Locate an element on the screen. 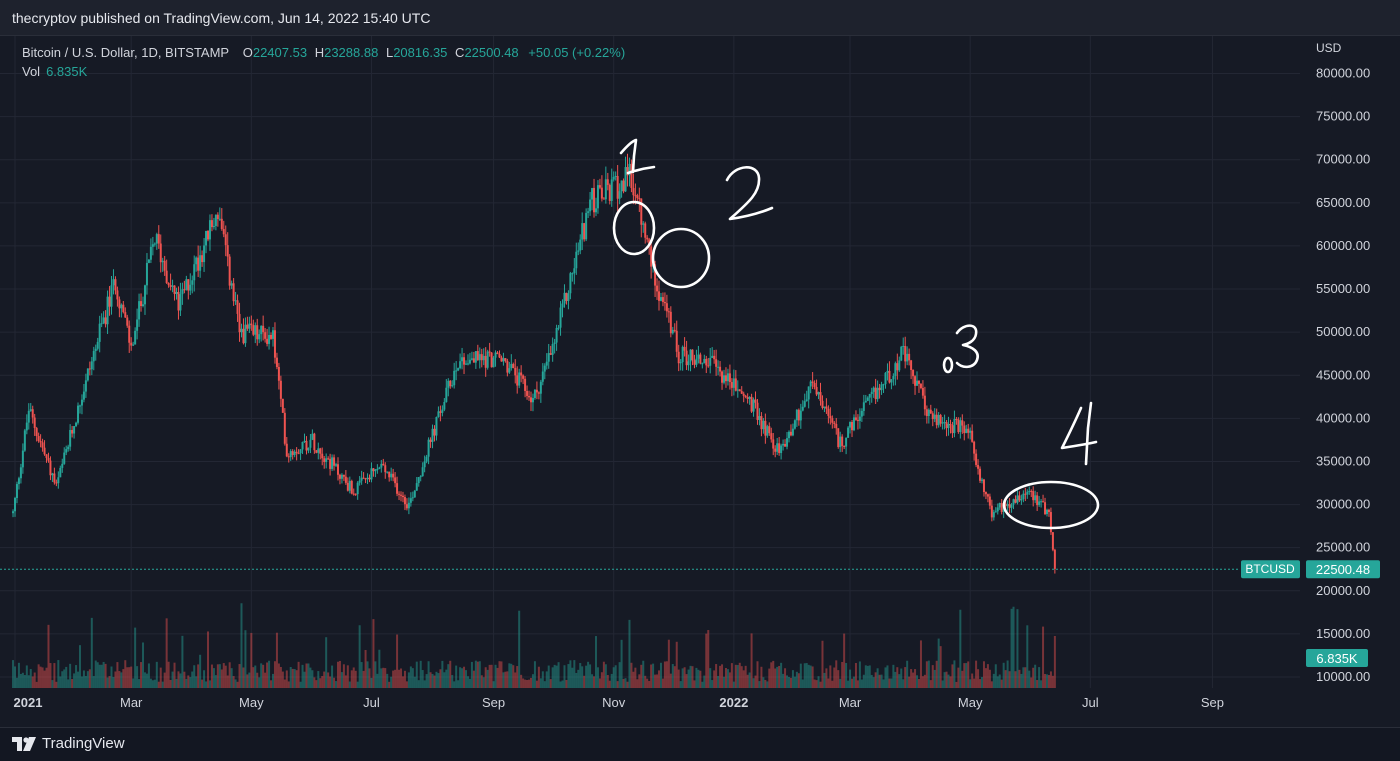  price-badge-value-bg is located at coordinates (1343, 569).